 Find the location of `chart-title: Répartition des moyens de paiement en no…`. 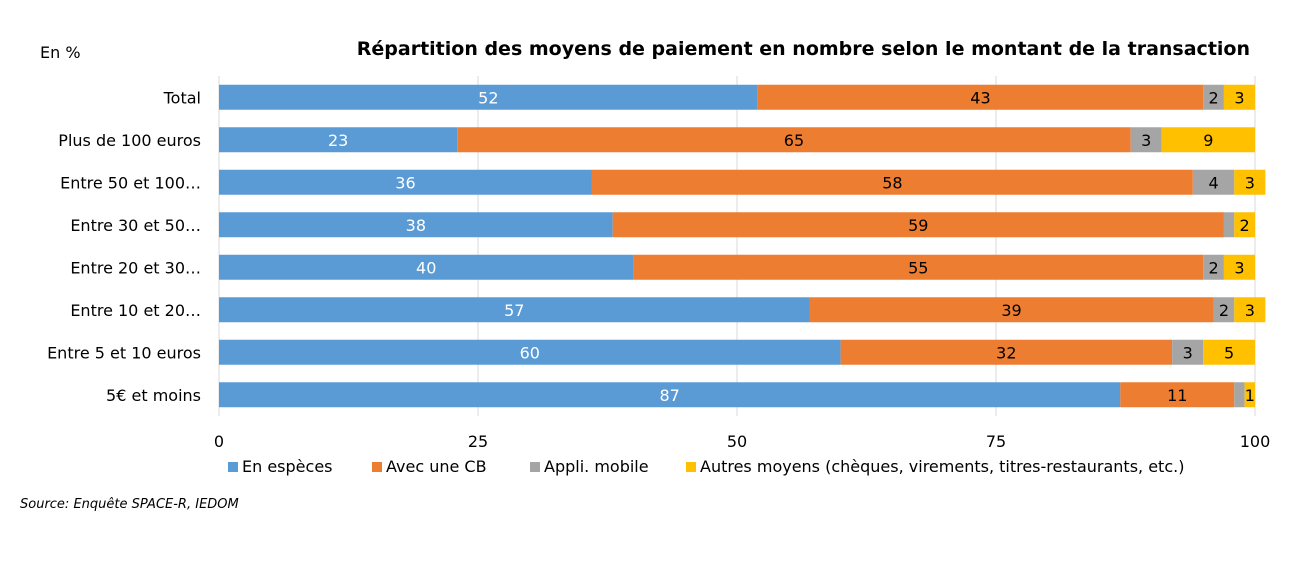

chart-title: Répartition des moyens de paiement en no… is located at coordinates (803, 49).